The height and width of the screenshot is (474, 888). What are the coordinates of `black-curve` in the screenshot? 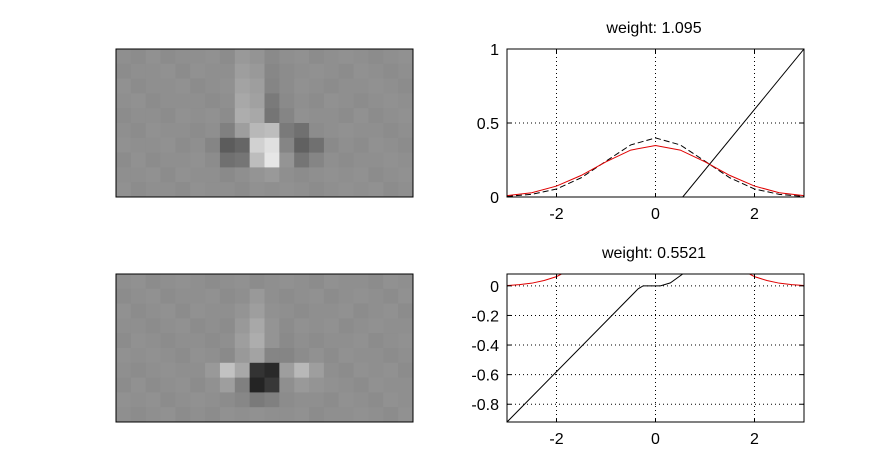 It's located at (743, 123).